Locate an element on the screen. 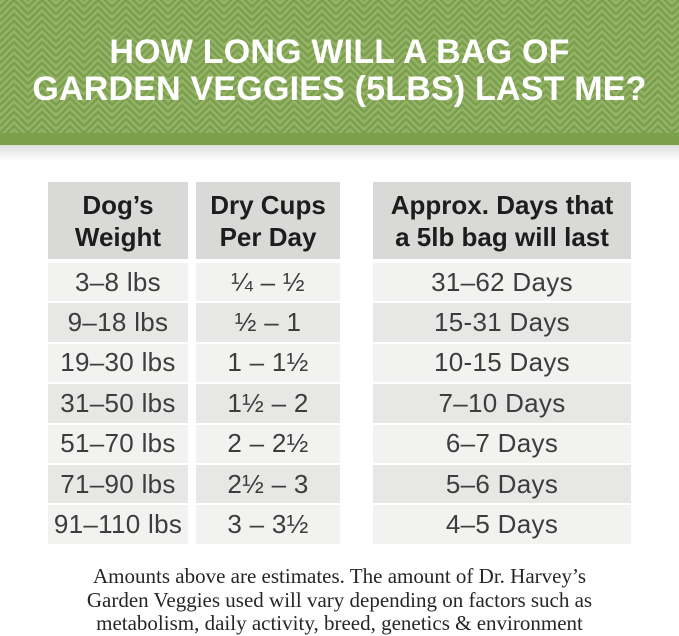  weight-cell: 9–18 lbs is located at coordinates (118, 322).